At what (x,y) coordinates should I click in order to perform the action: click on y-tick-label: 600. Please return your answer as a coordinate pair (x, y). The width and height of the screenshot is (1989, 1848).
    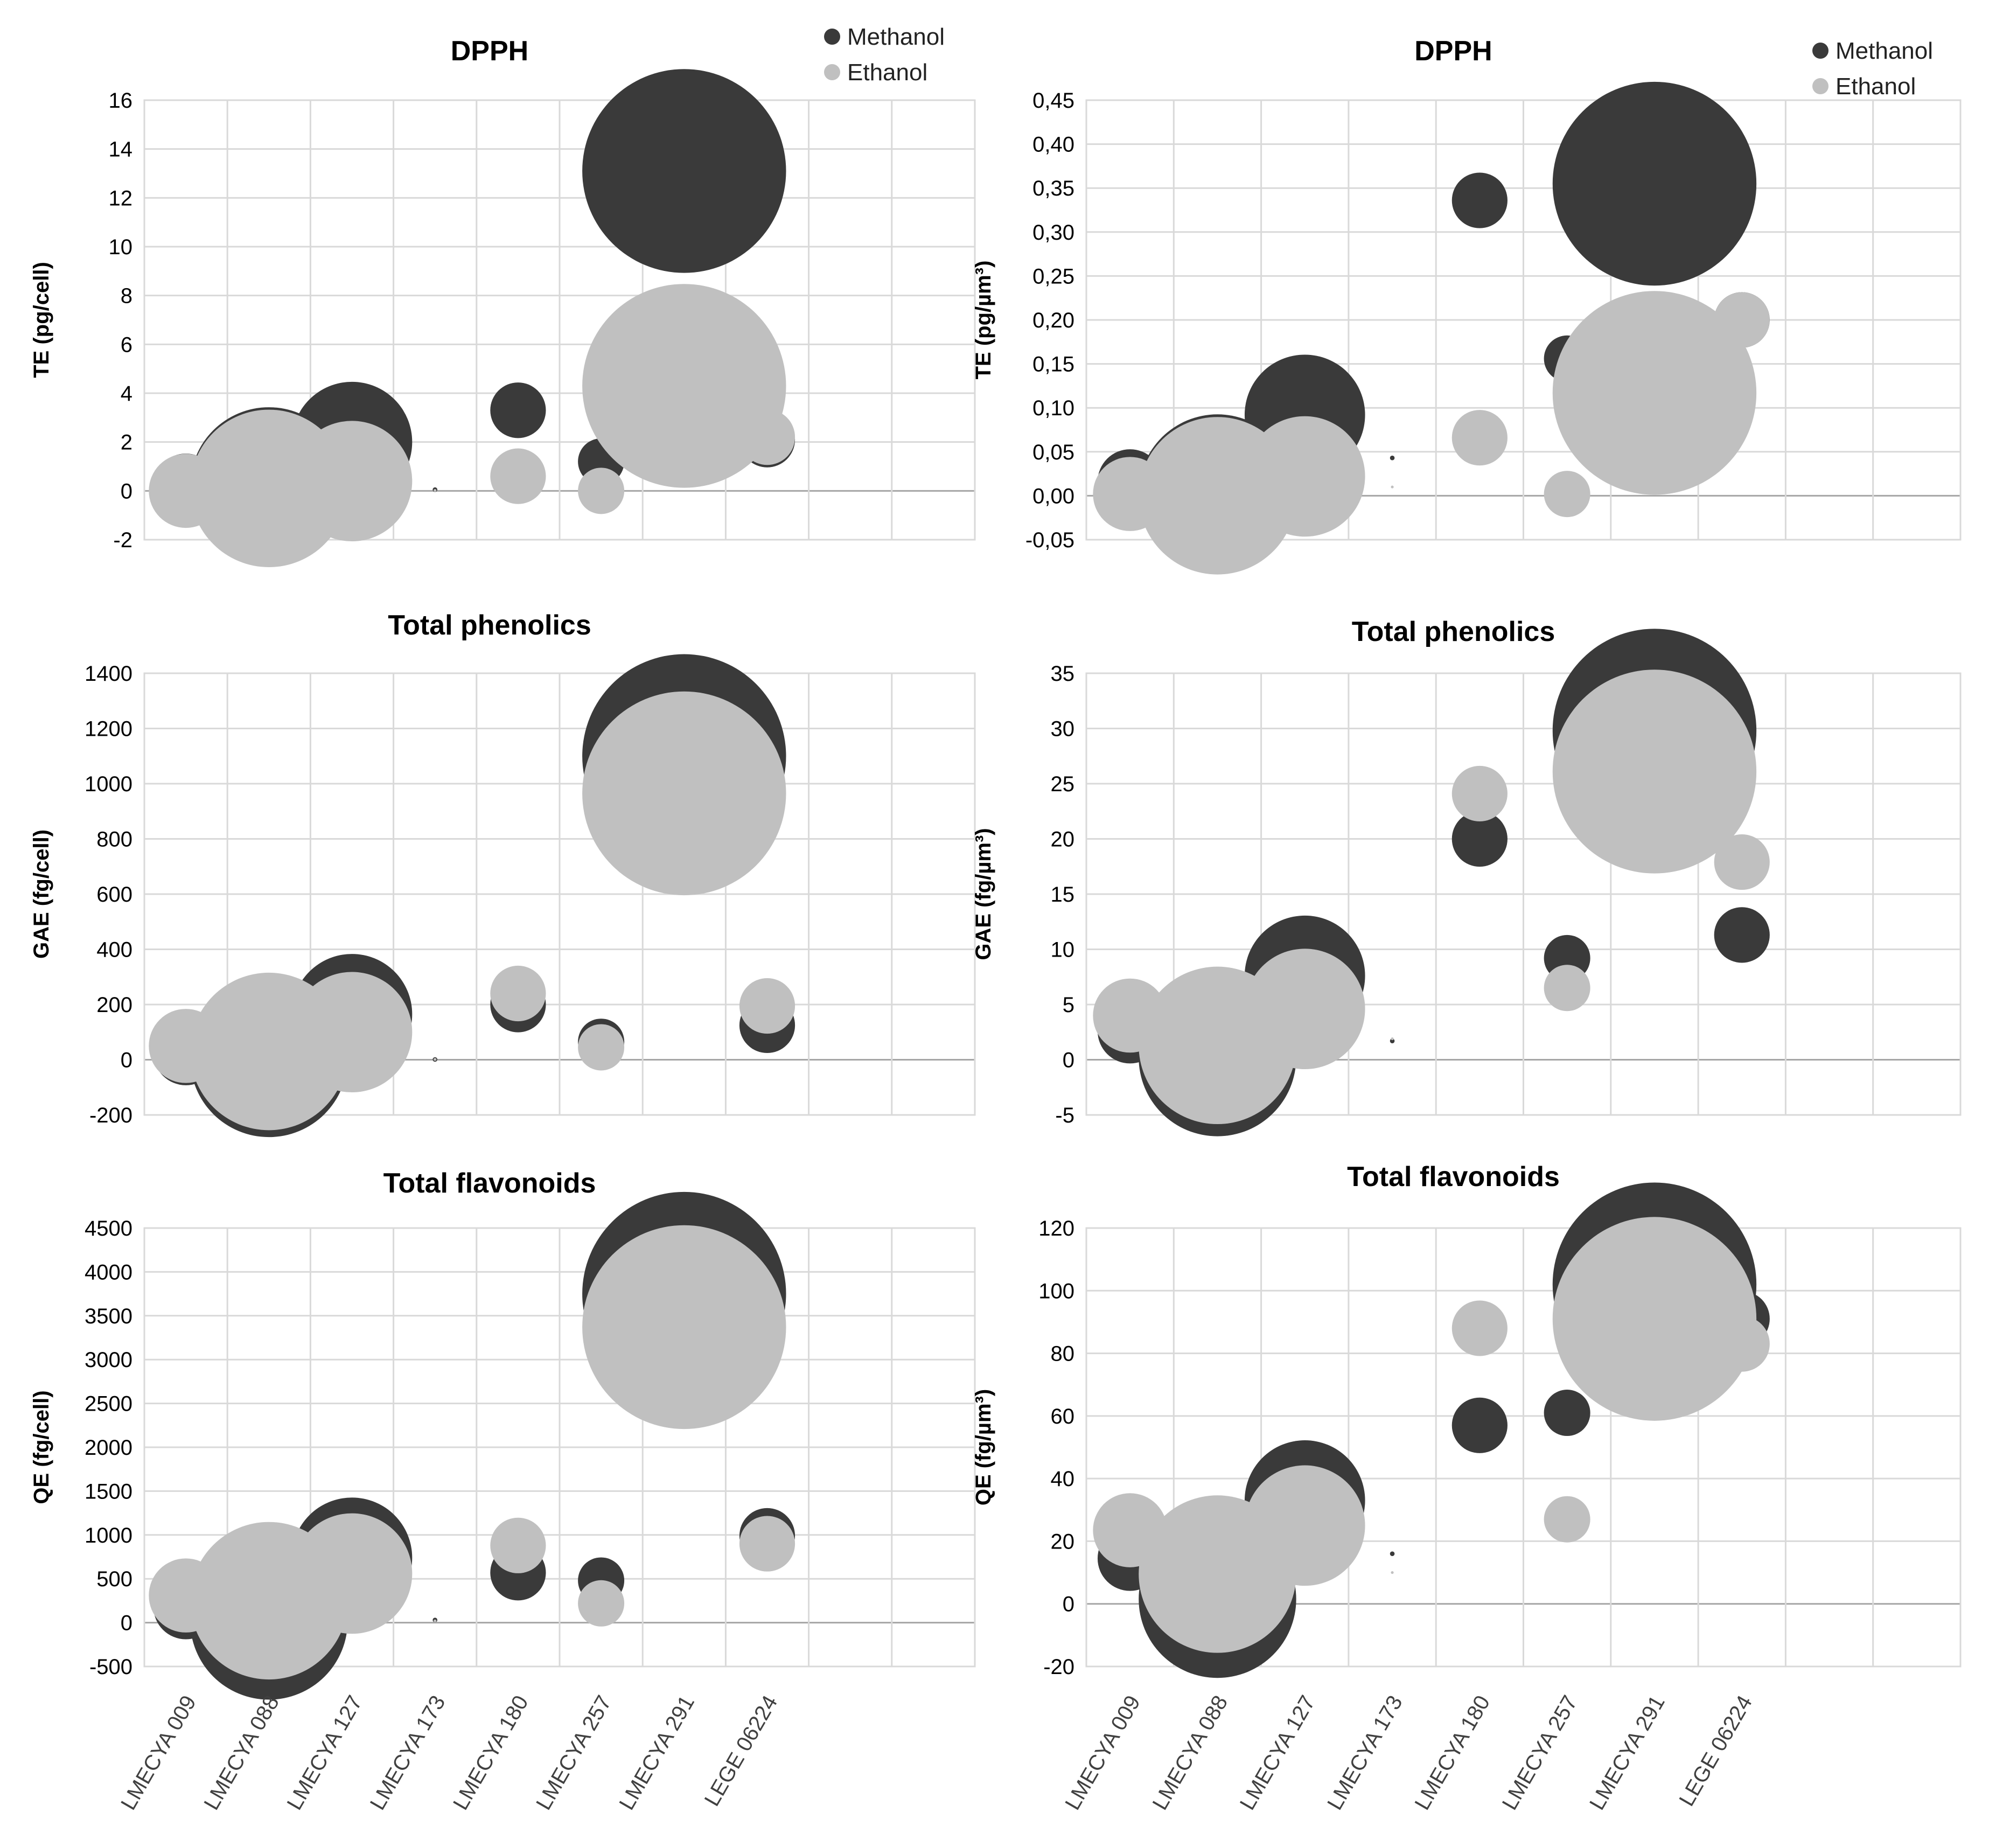
    Looking at the image, I should click on (114, 895).